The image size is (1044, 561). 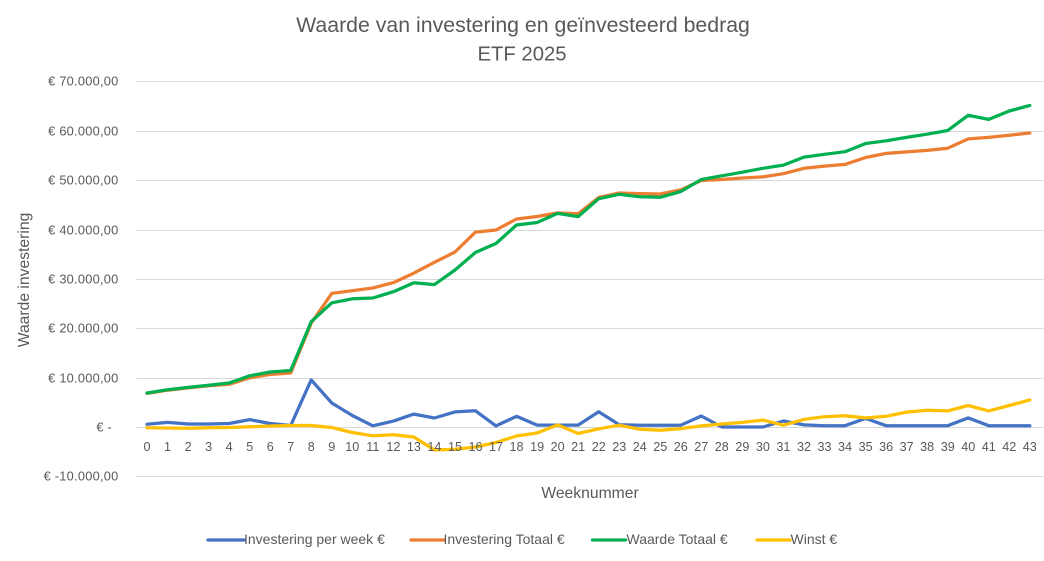 I want to click on svg-text: 28, so click(x=722, y=447).